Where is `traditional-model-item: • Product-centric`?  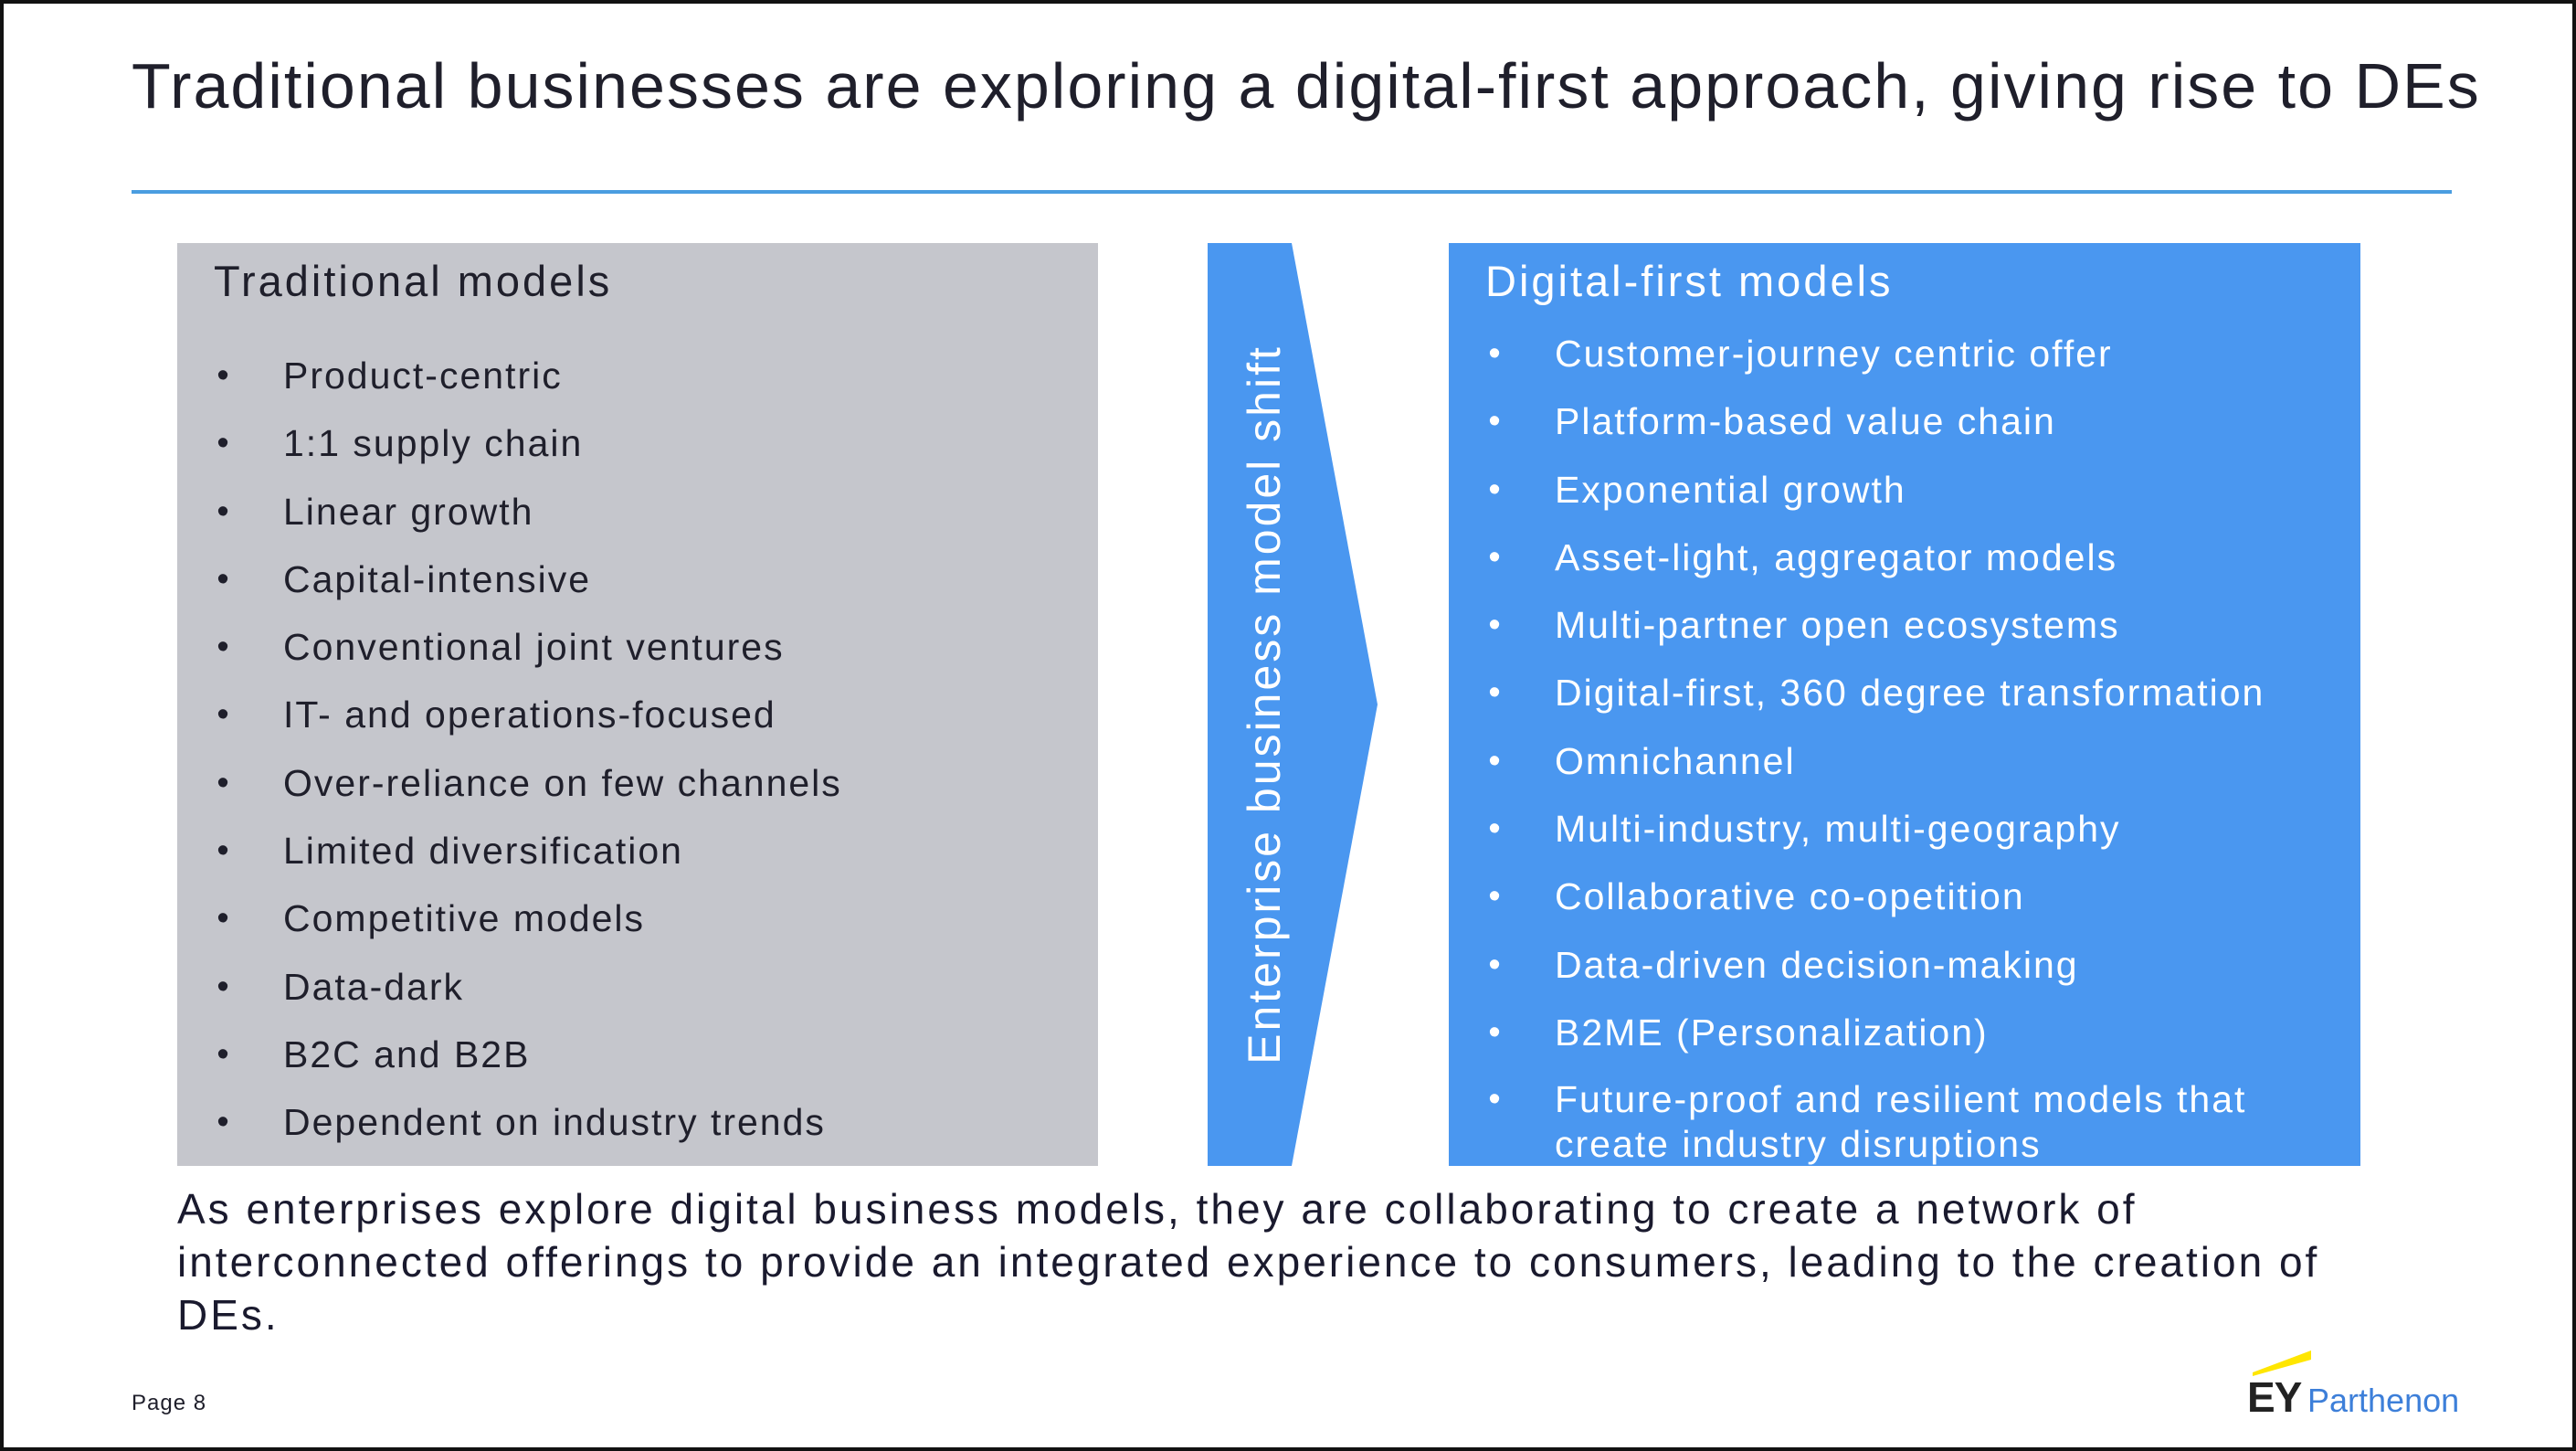
traditional-model-item: • Product-centric is located at coordinates (525, 375).